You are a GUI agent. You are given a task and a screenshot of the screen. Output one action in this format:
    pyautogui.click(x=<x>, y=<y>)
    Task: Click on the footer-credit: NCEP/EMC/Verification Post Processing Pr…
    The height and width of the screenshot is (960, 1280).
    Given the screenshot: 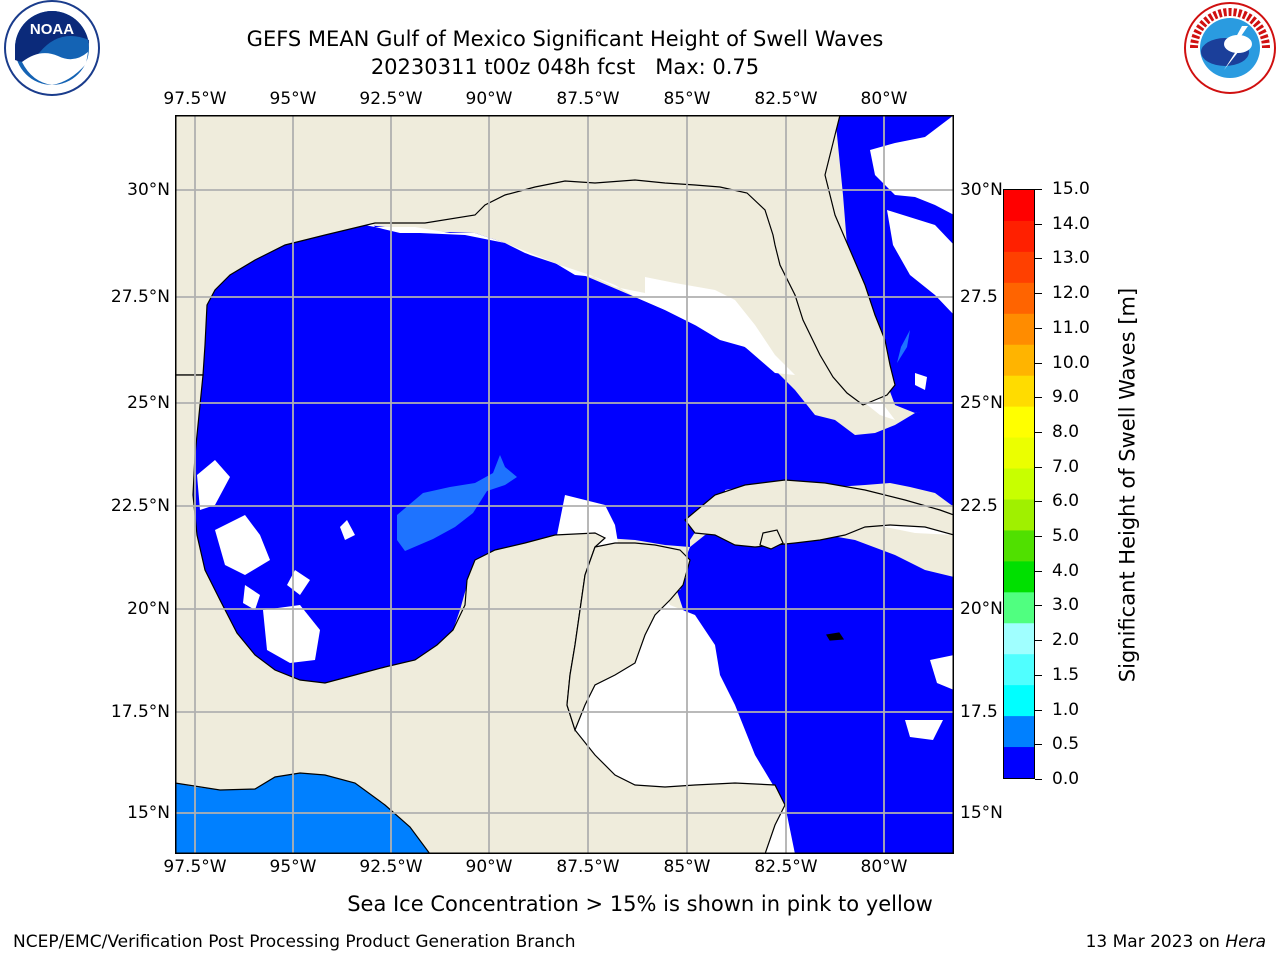 What is the action you would take?
    pyautogui.click(x=294, y=942)
    